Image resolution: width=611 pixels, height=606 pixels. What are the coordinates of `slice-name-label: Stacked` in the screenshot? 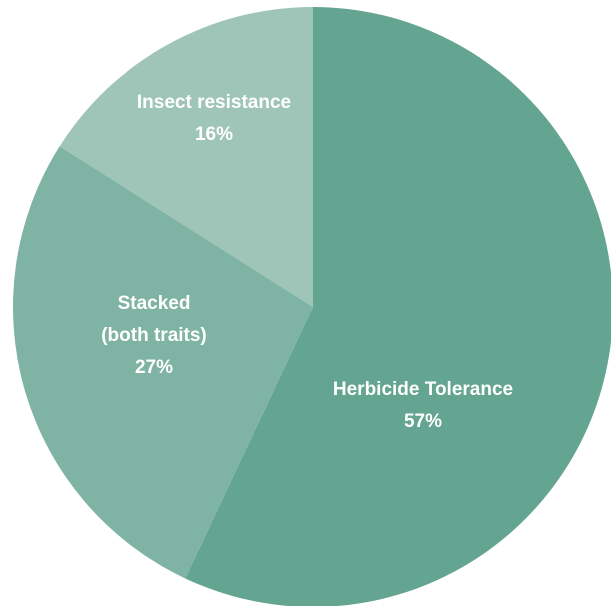 It's located at (154, 303).